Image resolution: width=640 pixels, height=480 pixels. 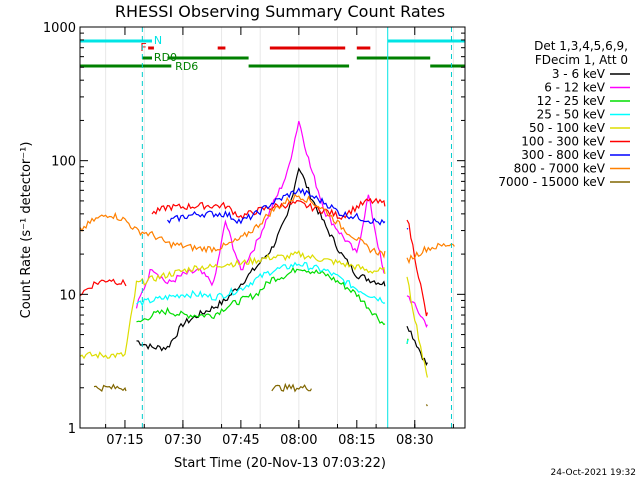 I want to click on legend-entry-label: 3 - 6 keV, so click(x=579, y=74).